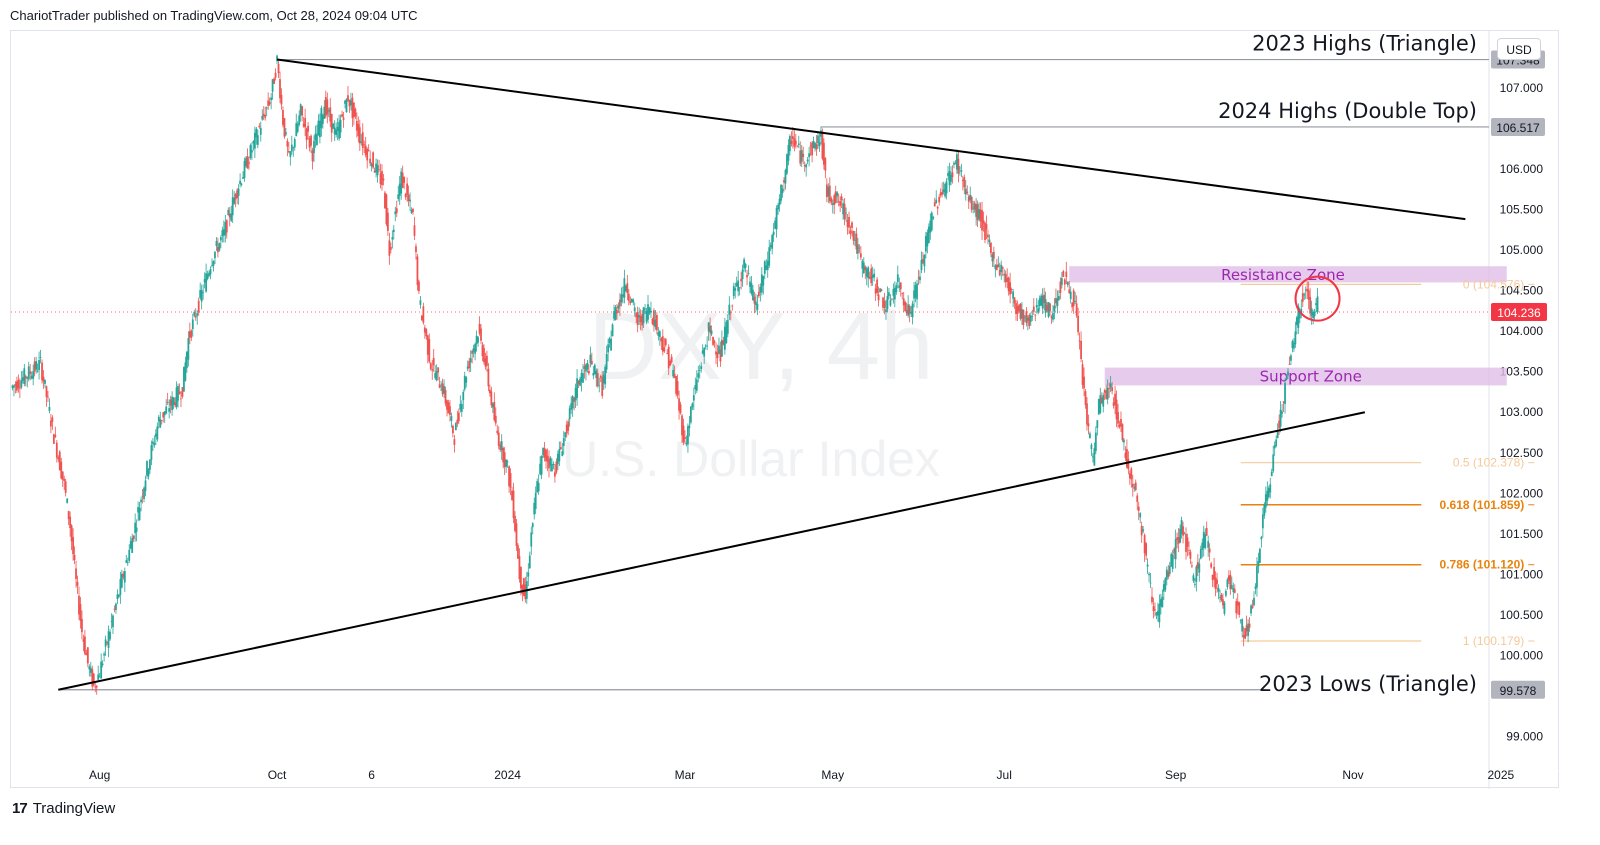 Image resolution: width=1600 pixels, height=845 pixels. Describe the element at coordinates (63, 808) in the screenshot. I see `footer-brand: 17 TradingView` at that location.